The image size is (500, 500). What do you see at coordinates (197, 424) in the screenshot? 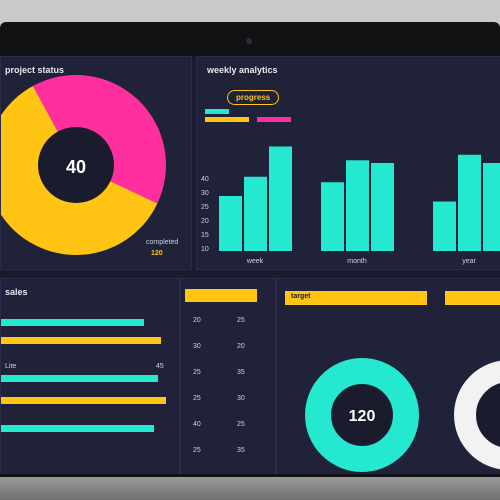
I see `table-cell: 40` at bounding box center [197, 424].